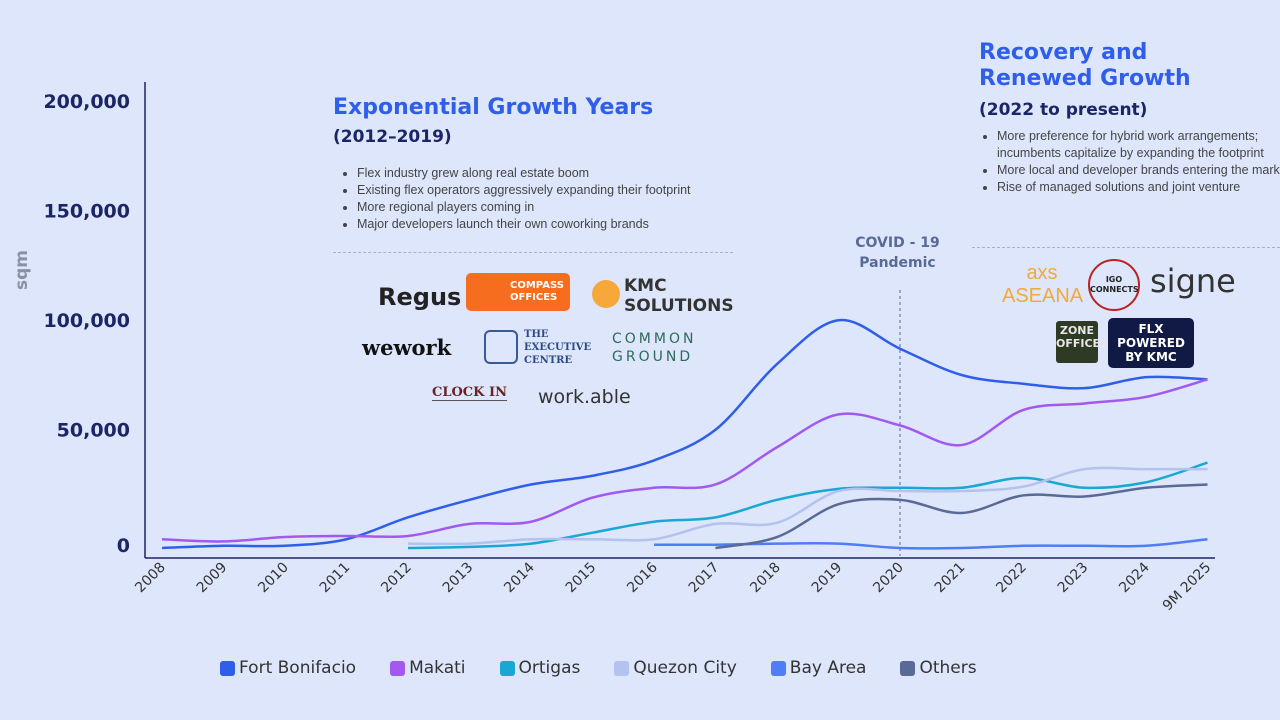 The height and width of the screenshot is (720, 1280). Describe the element at coordinates (1063, 52) in the screenshot. I see `recovery-title-line1: Recovery and` at that location.